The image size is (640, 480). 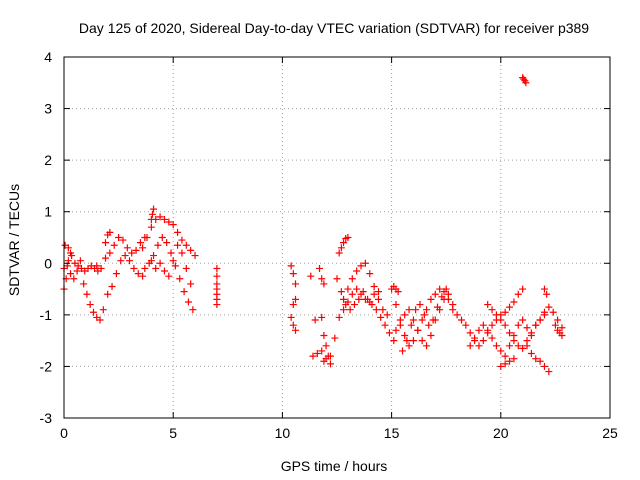 I want to click on series-track-ad, so click(x=558, y=330).